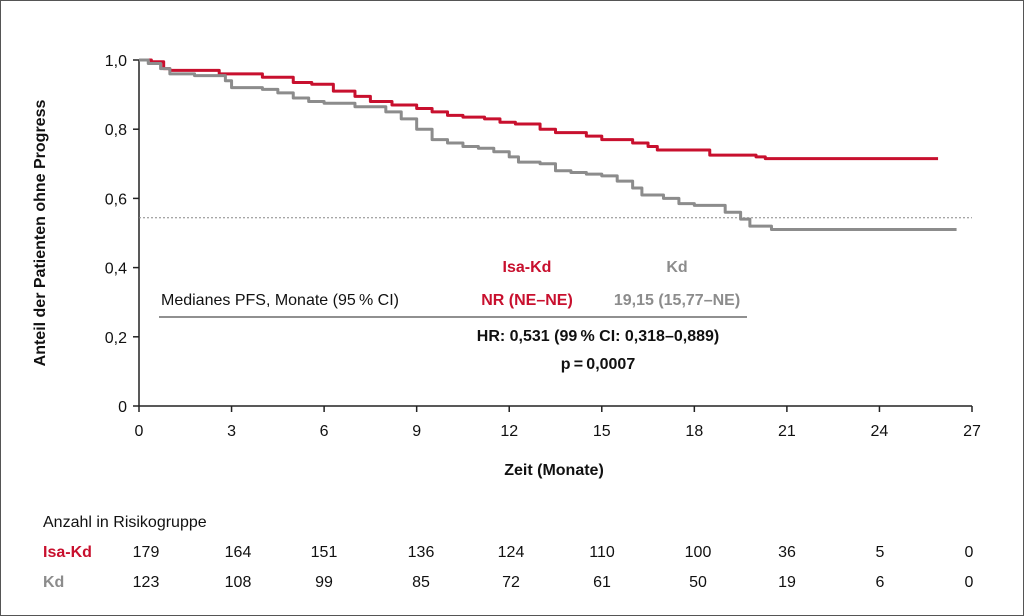 This screenshot has height=616, width=1024. What do you see at coordinates (40, 233) in the screenshot?
I see `y-axis-title: Anteil der Patienten ohne Progress` at bounding box center [40, 233].